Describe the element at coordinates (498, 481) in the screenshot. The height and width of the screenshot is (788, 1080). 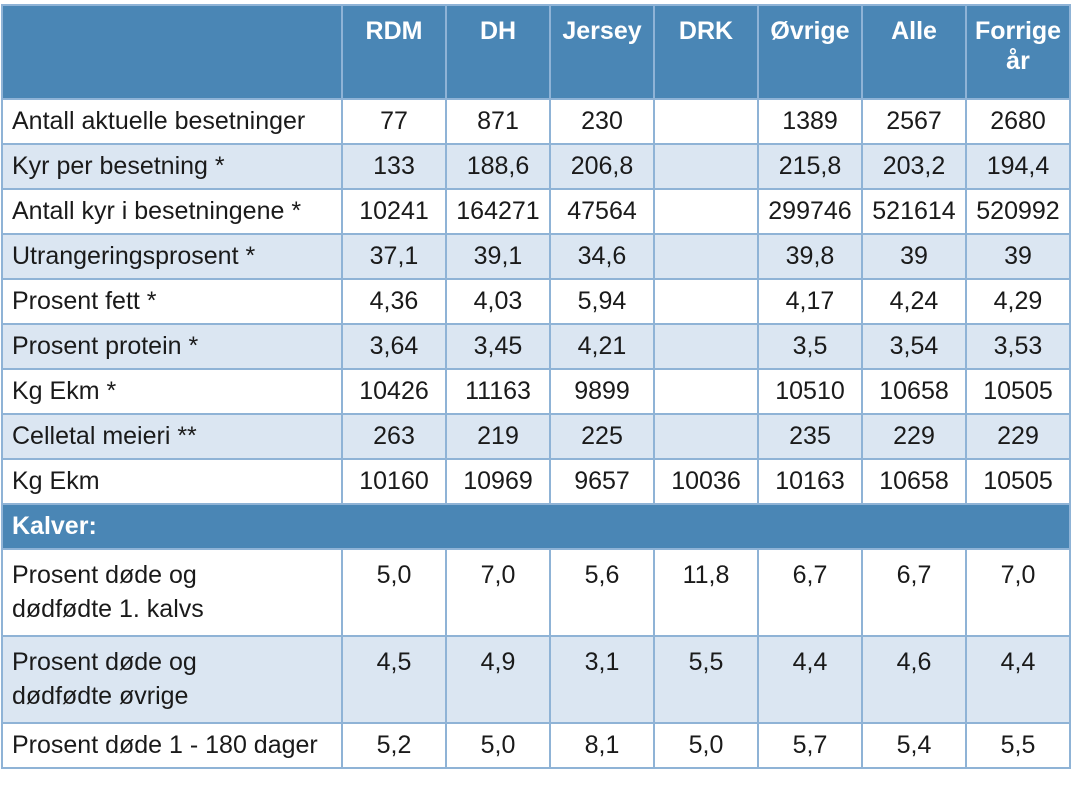
I see `cell-value: 10969` at that location.